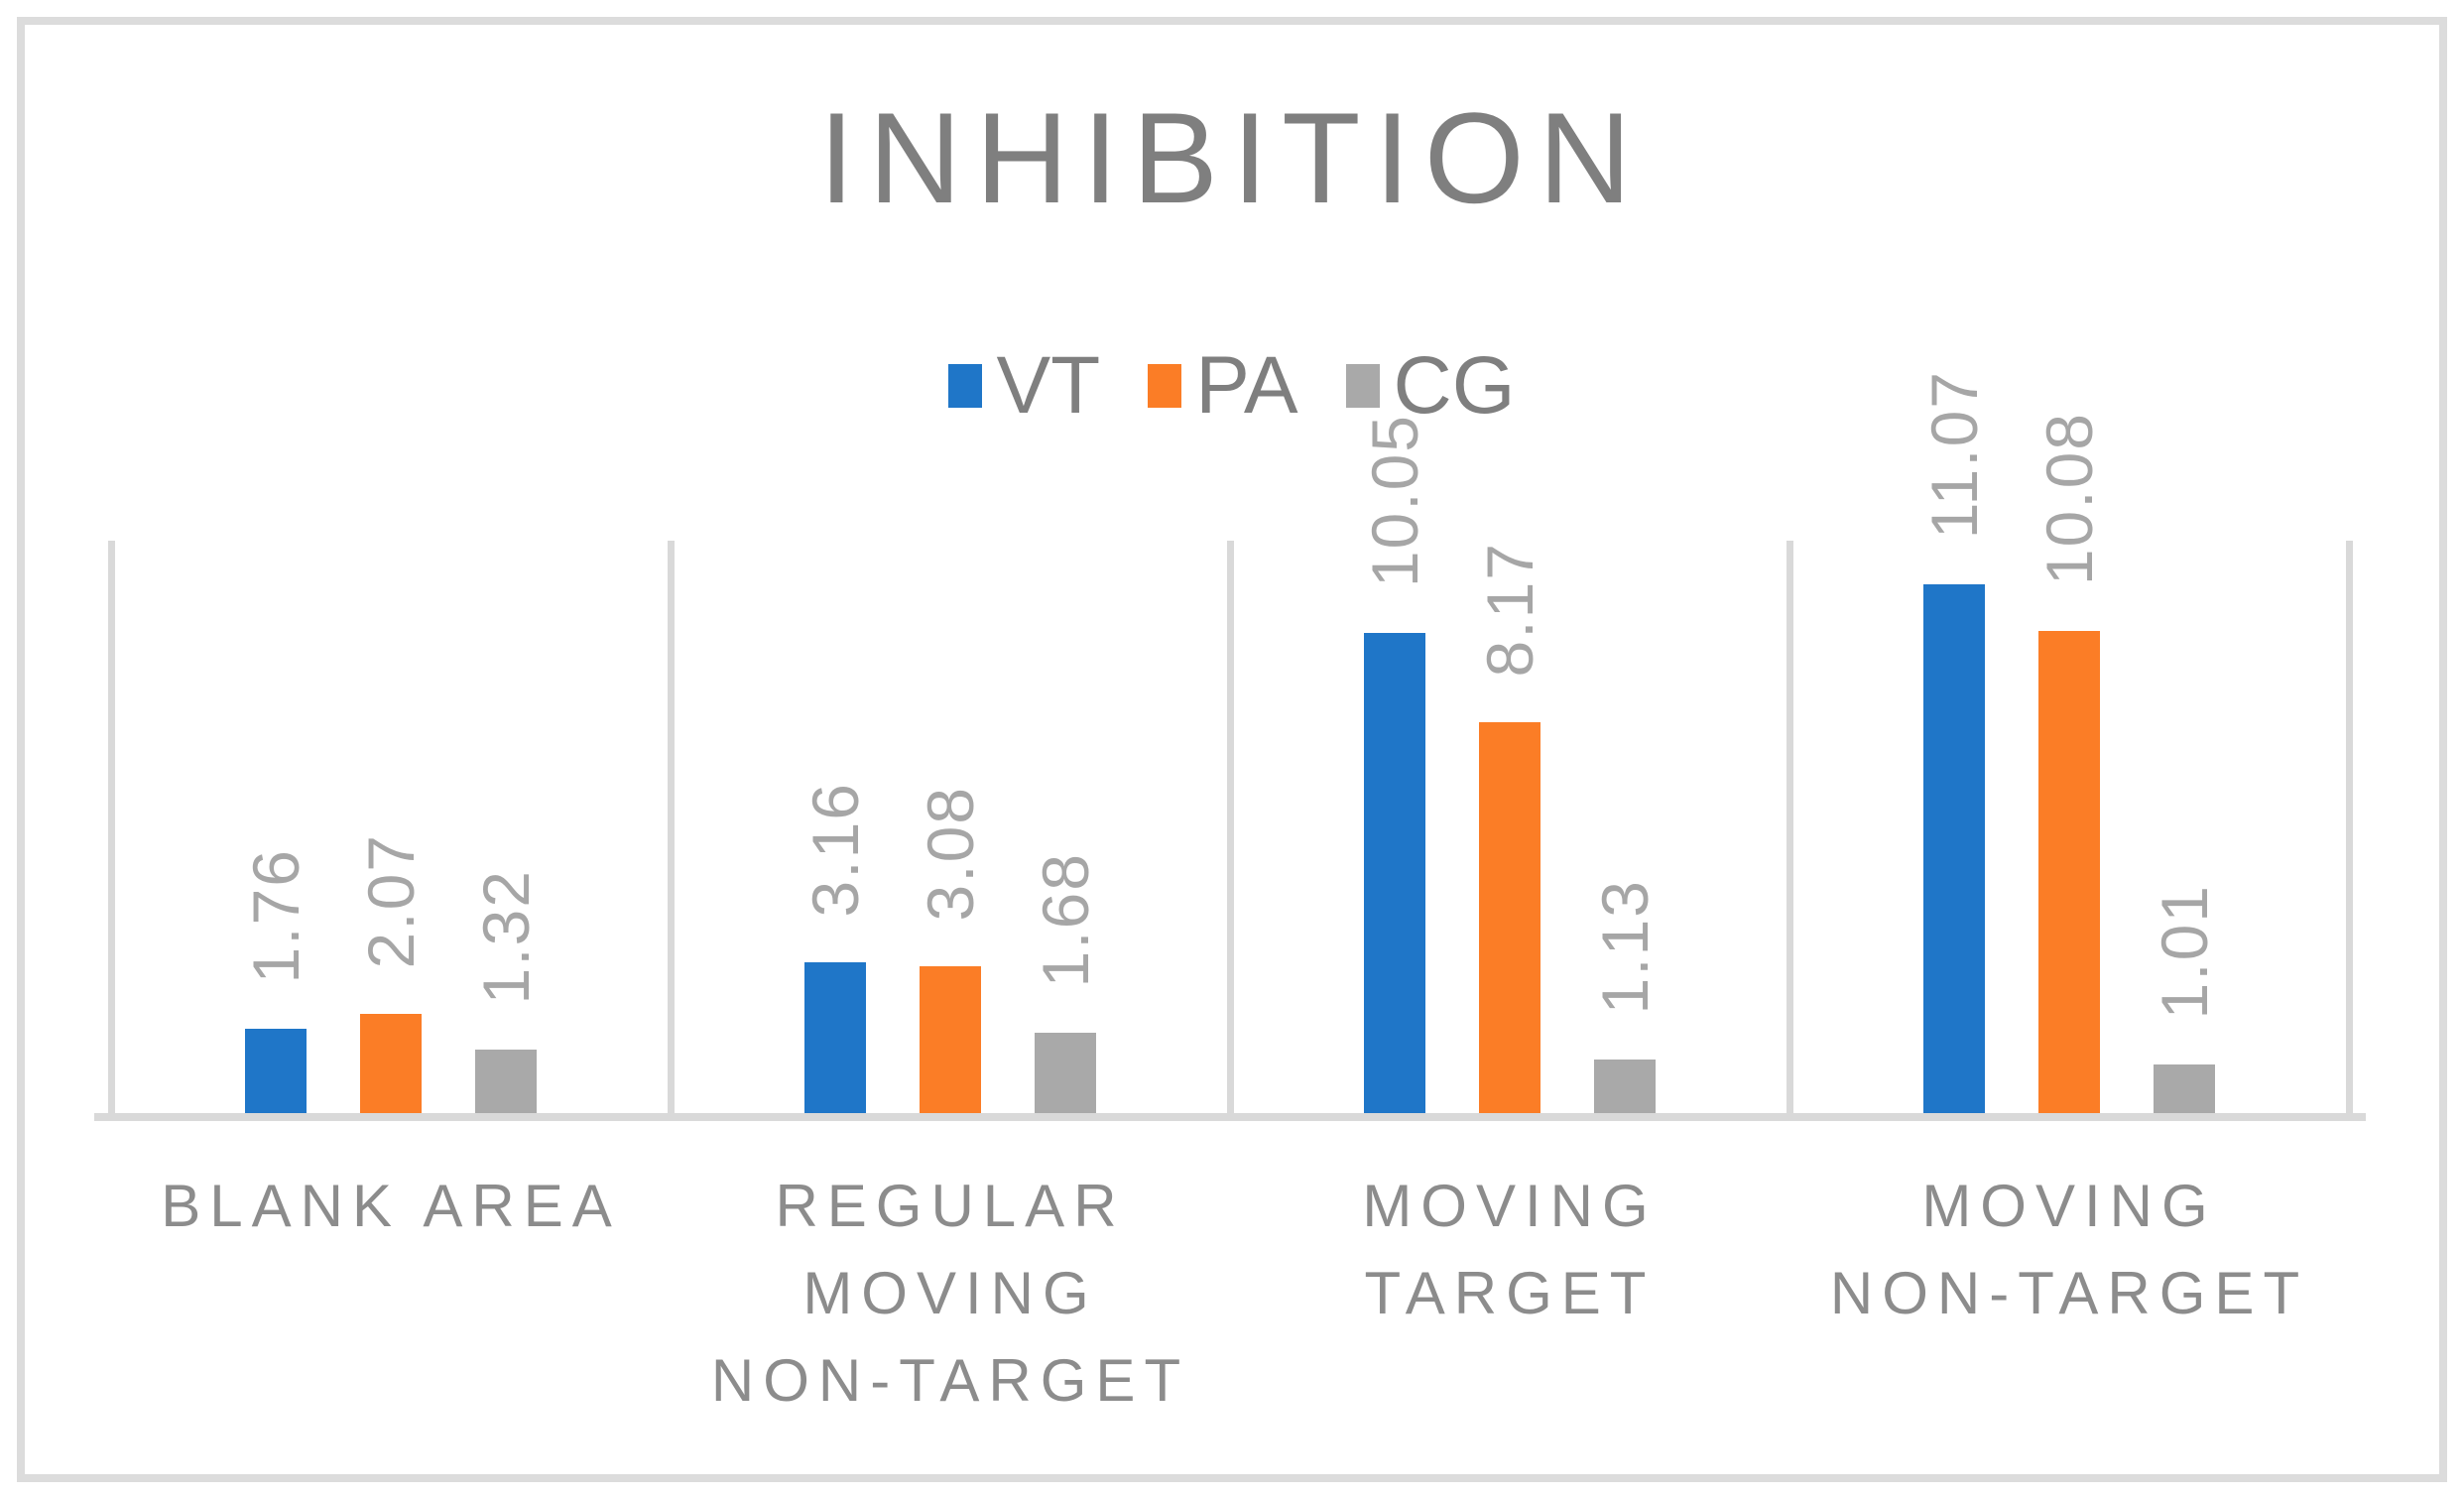  I want to click on bar-value-label-vt-moving-target: 10.05, so click(1394, 500).